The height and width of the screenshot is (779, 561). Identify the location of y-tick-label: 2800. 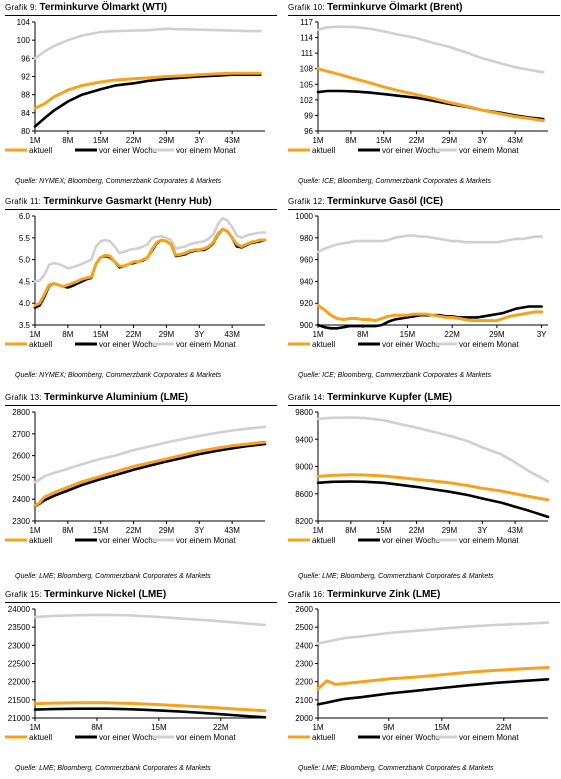
(21, 412).